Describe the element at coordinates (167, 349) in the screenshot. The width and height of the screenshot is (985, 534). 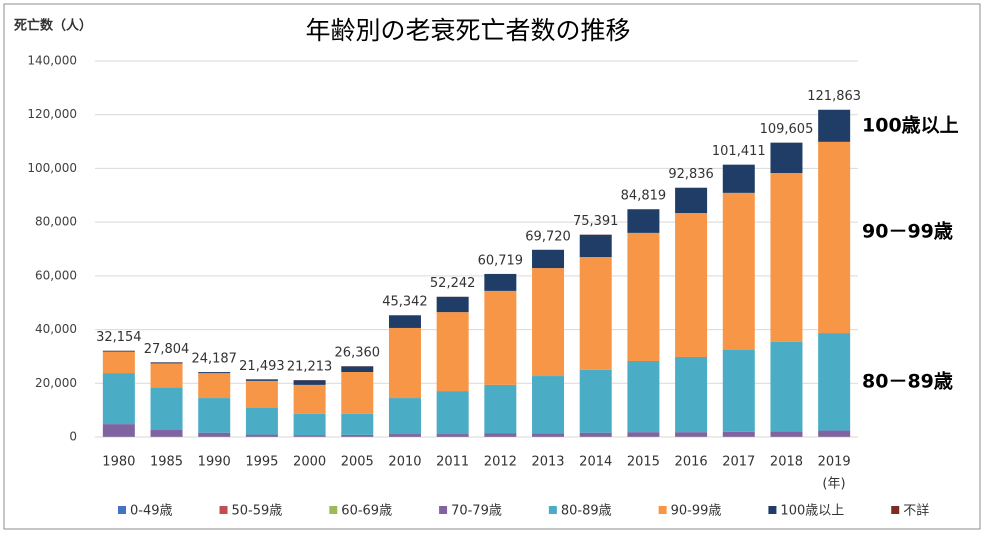
I see `total-label: 27,804` at that location.